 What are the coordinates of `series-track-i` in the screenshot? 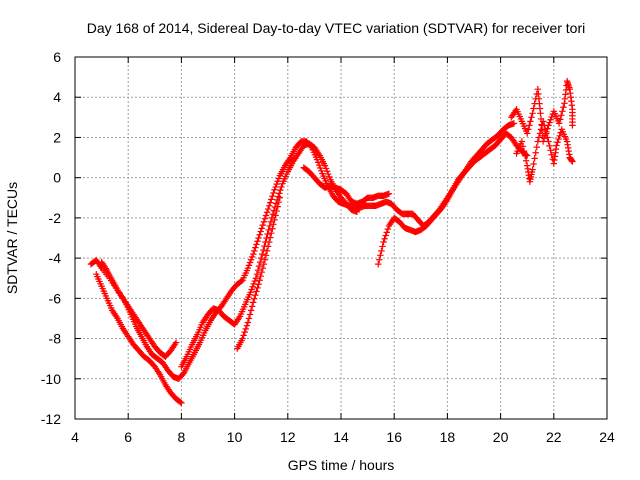 It's located at (544, 151).